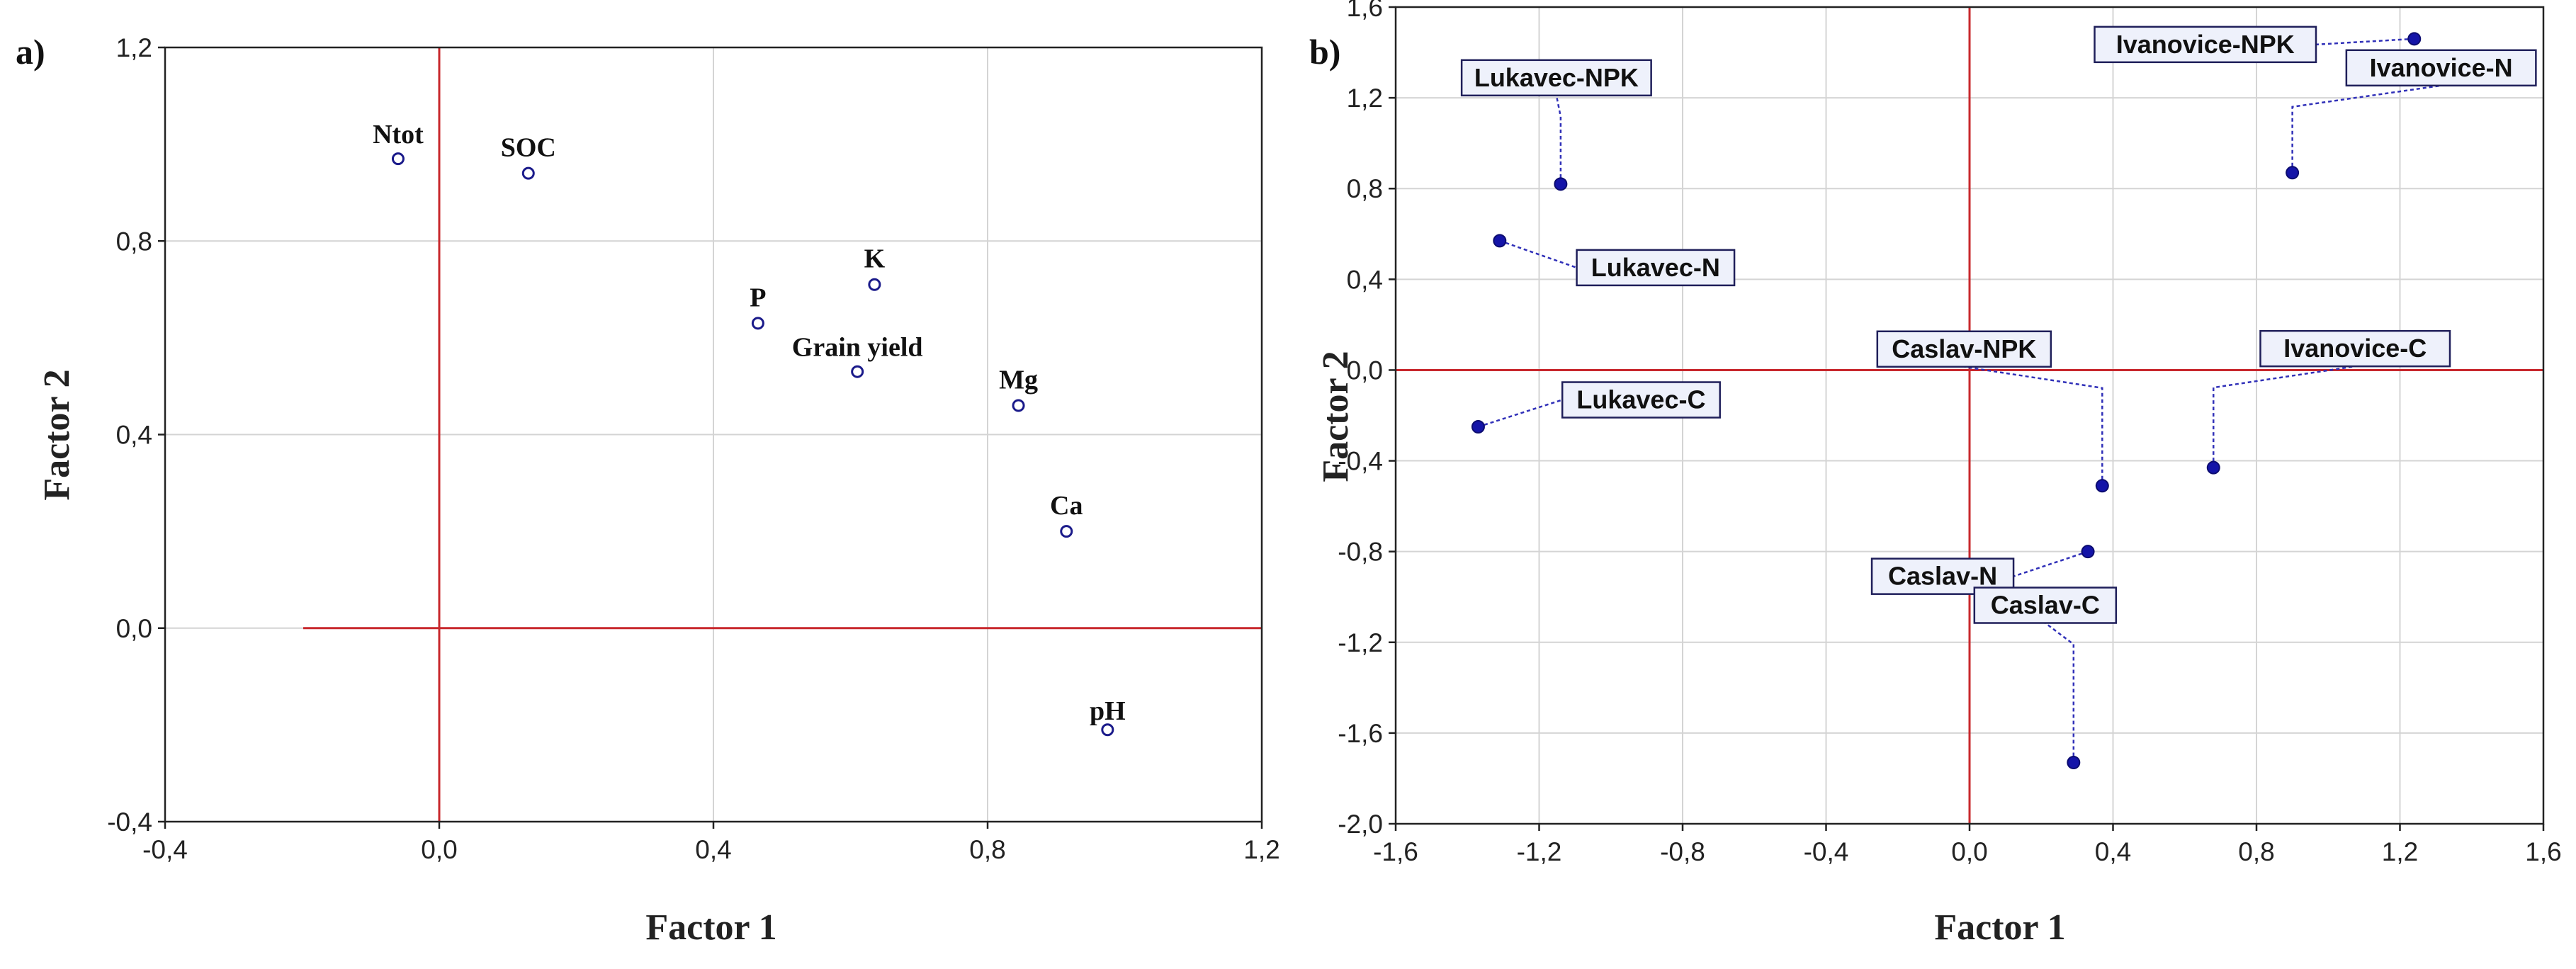 The width and height of the screenshot is (2576, 969). I want to click on panel-a-x-axis-title: Factor 1, so click(710, 928).